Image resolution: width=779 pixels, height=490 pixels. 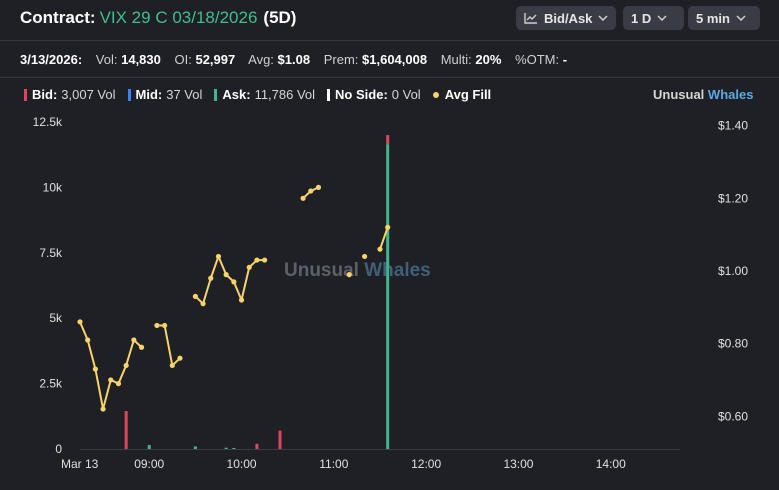 I want to click on mid-swatch, so click(x=129, y=94).